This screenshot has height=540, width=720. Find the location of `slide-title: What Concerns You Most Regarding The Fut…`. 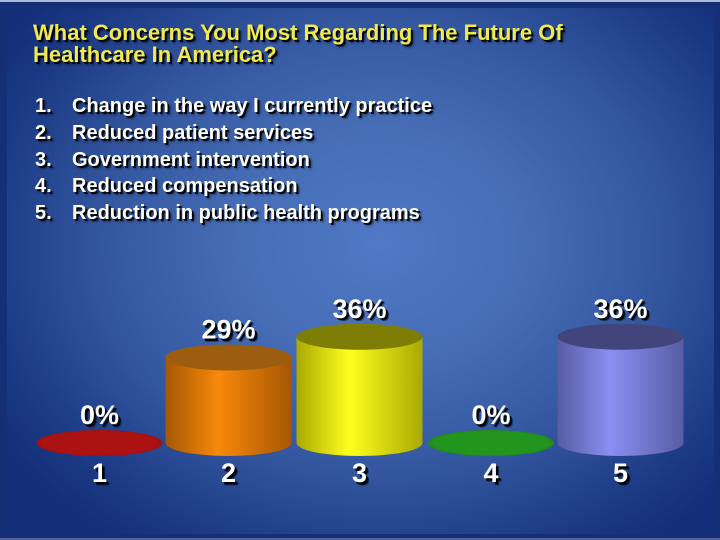

slide-title: What Concerns You Most Regarding The Fut… is located at coordinates (298, 44).